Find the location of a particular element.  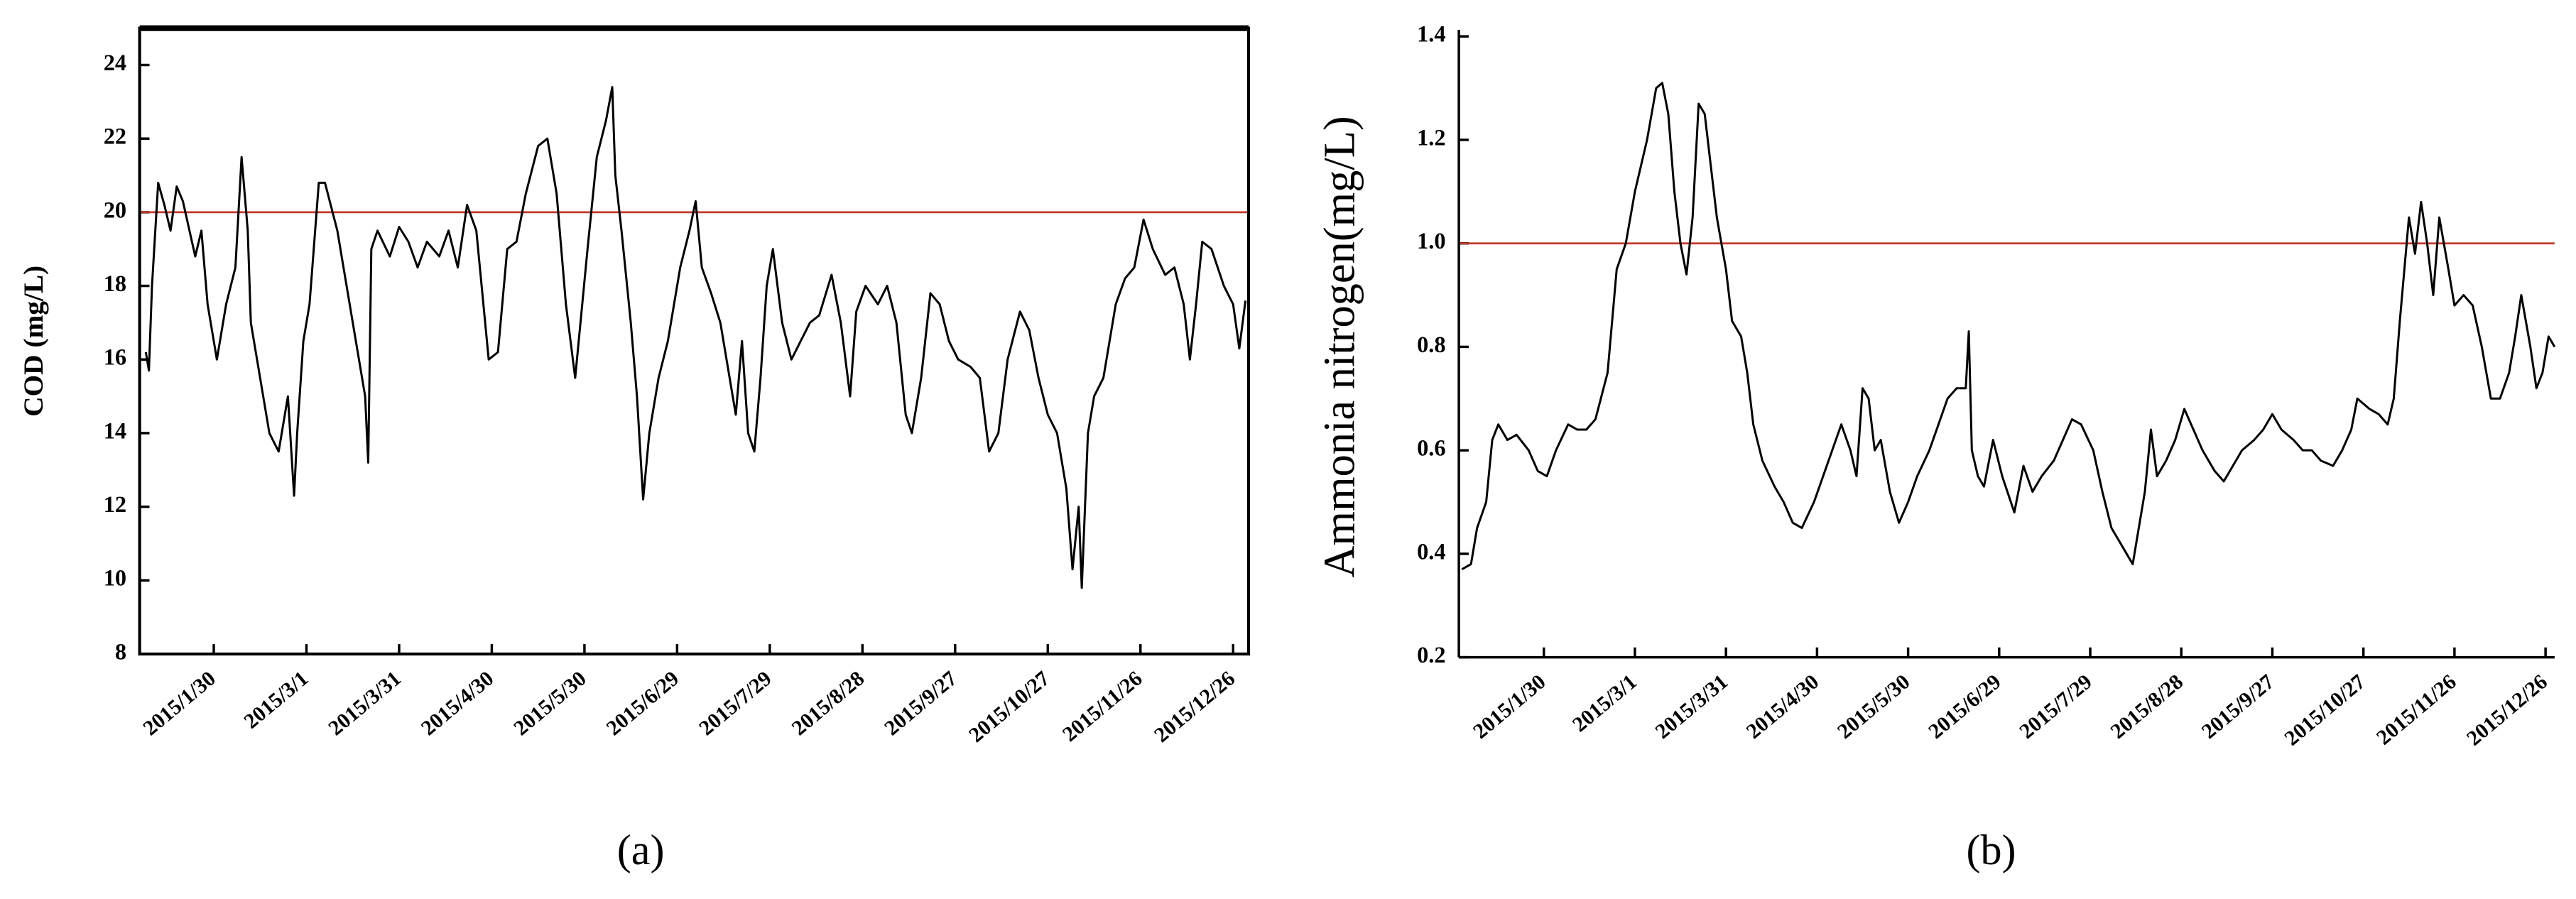

y-tick-label: 1.0 is located at coordinates (1431, 241).